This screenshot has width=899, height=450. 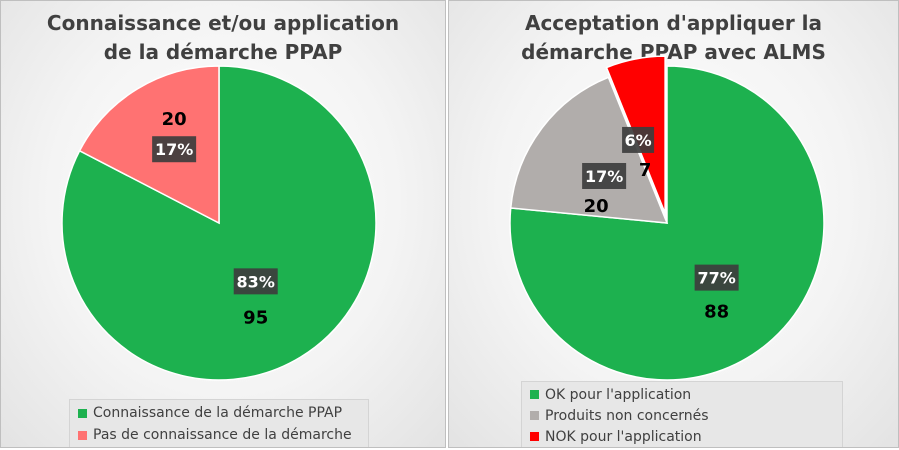 What do you see at coordinates (82, 413) in the screenshot?
I see `legend-swatch-connaissance` at bounding box center [82, 413].